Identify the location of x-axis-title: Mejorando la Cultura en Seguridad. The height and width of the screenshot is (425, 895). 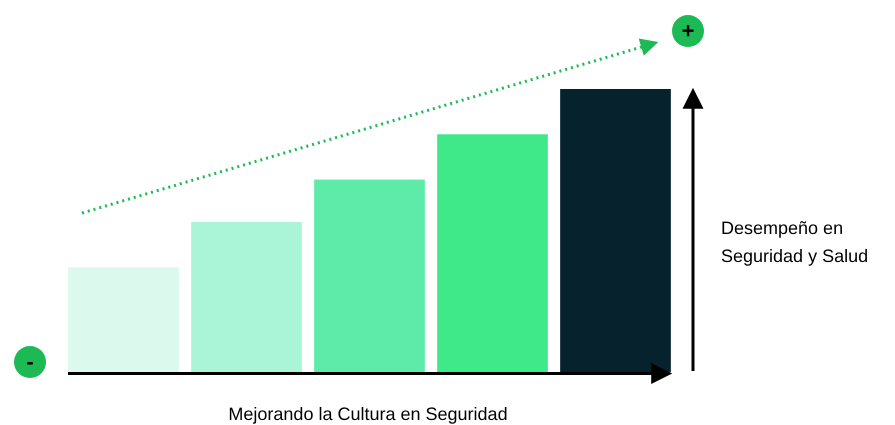
(368, 414).